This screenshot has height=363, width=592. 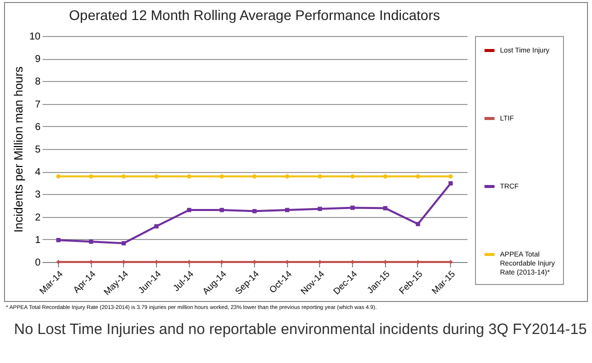 What do you see at coordinates (37, 150) in the screenshot?
I see `y-tick-label: 5` at bounding box center [37, 150].